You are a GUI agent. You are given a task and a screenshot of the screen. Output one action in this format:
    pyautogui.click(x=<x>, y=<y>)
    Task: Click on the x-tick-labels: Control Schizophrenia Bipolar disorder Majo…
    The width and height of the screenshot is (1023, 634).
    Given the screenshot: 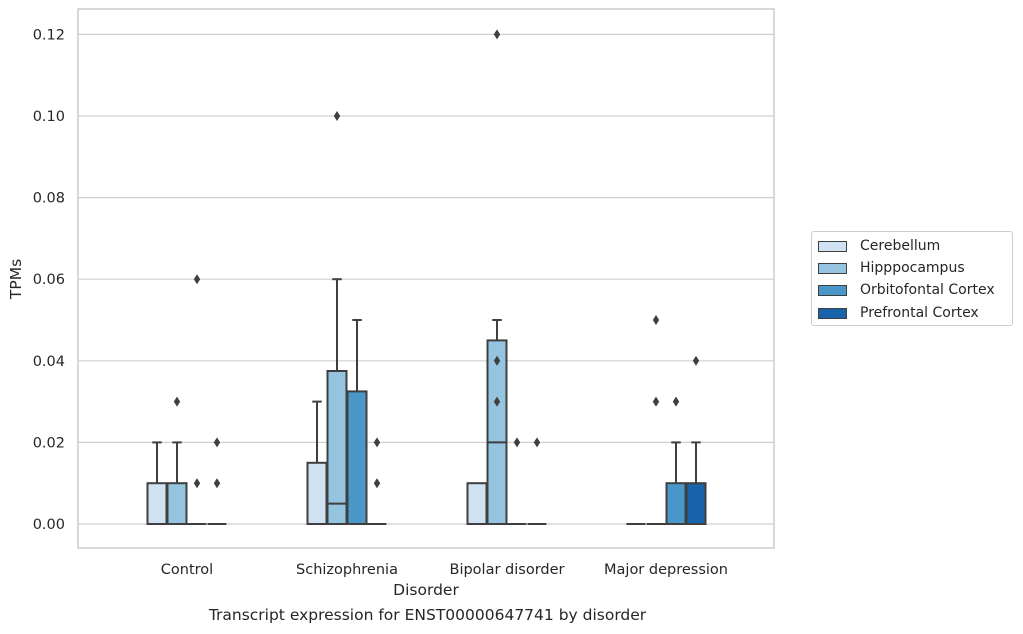 What is the action you would take?
    pyautogui.click(x=444, y=570)
    